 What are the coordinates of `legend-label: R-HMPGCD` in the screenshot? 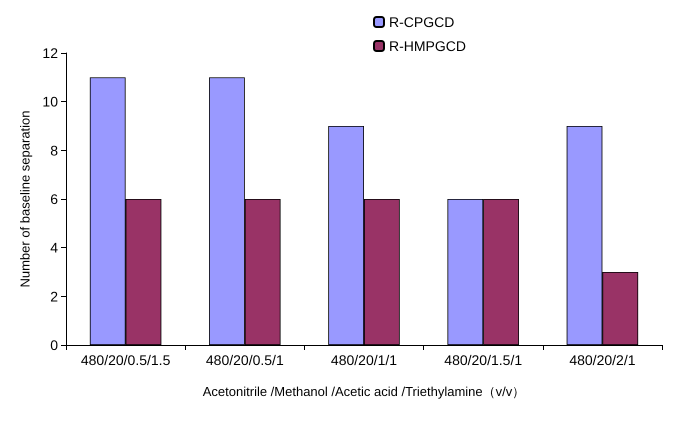 It's located at (427, 46).